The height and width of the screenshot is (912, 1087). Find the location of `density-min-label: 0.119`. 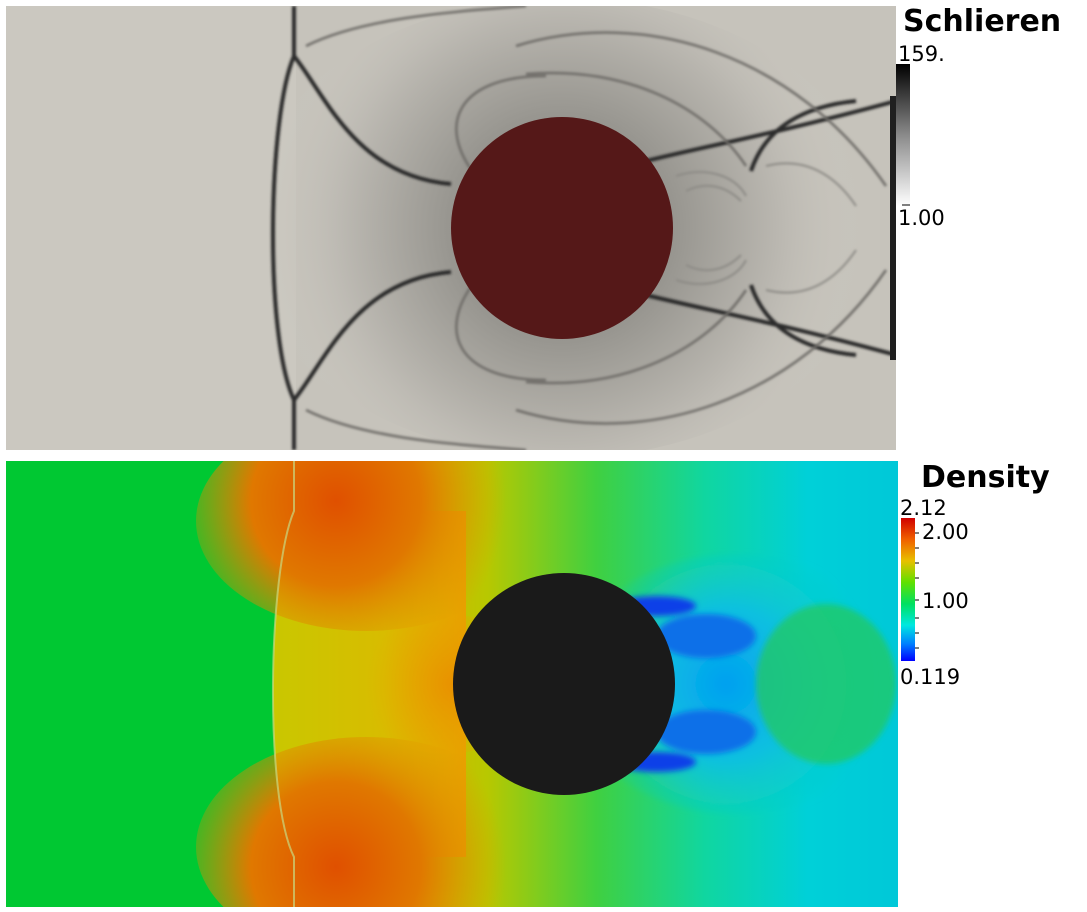

density-min-label: 0.119 is located at coordinates (930, 677).